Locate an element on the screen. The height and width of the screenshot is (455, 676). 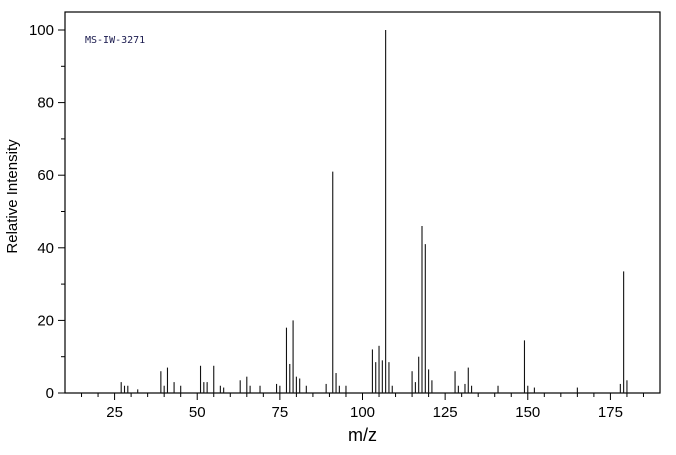
x-tick-label: 125 is located at coordinates (445, 412).